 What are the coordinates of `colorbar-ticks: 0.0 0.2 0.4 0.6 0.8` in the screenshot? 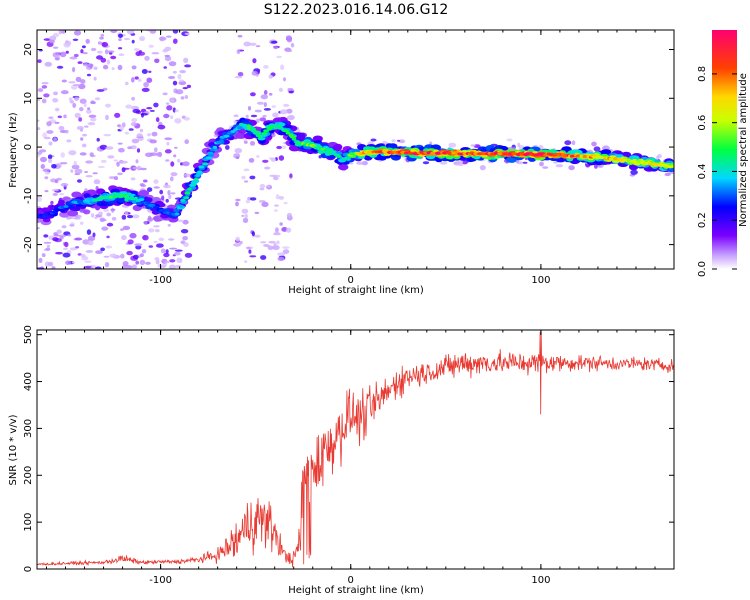 It's located at (717, 171).